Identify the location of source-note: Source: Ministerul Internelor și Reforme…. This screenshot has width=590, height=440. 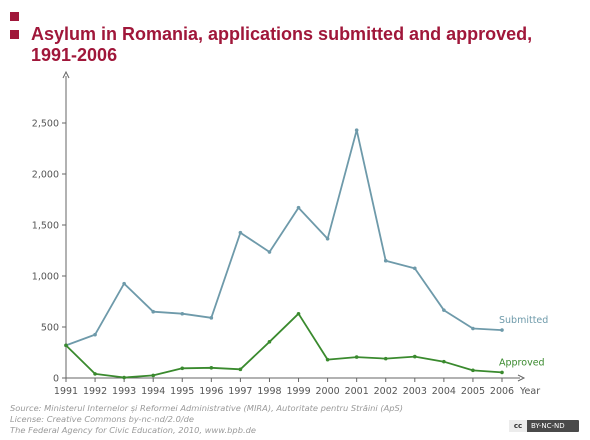
(245, 419).